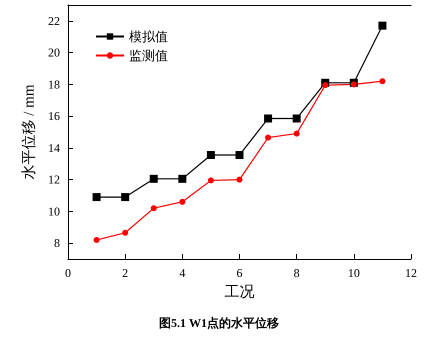 Image resolution: width=438 pixels, height=340 pixels. Describe the element at coordinates (54, 116) in the screenshot. I see `y-tick-label: 16` at that location.